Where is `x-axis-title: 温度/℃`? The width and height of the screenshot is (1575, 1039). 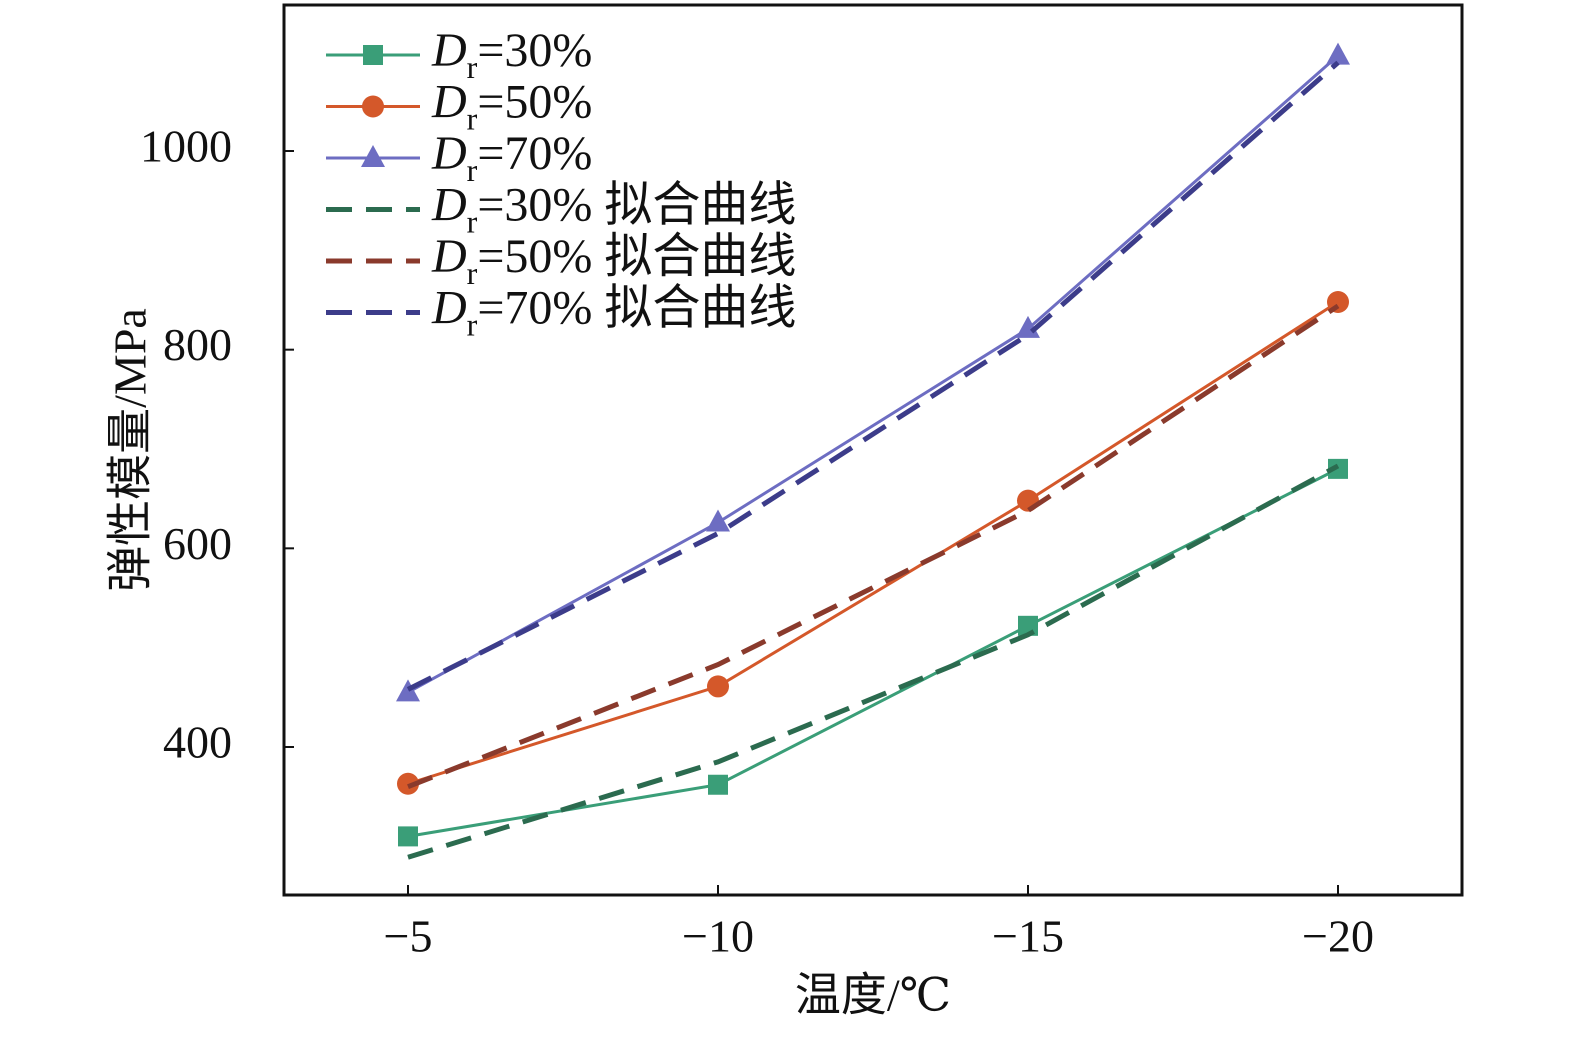
x-axis-title: 温度/℃ is located at coordinates (873, 995).